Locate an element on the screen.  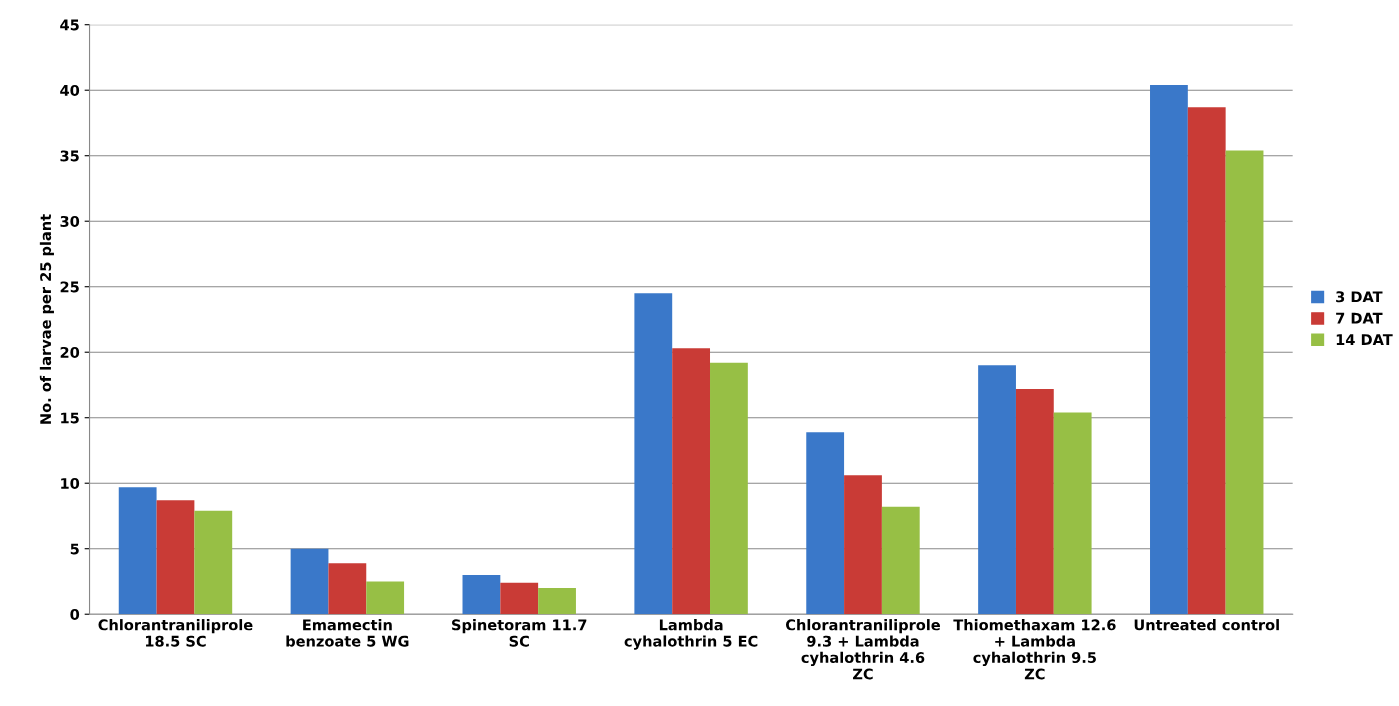
x-tick-label: Spinetoram 11.7 SC is located at coordinates (519, 633).